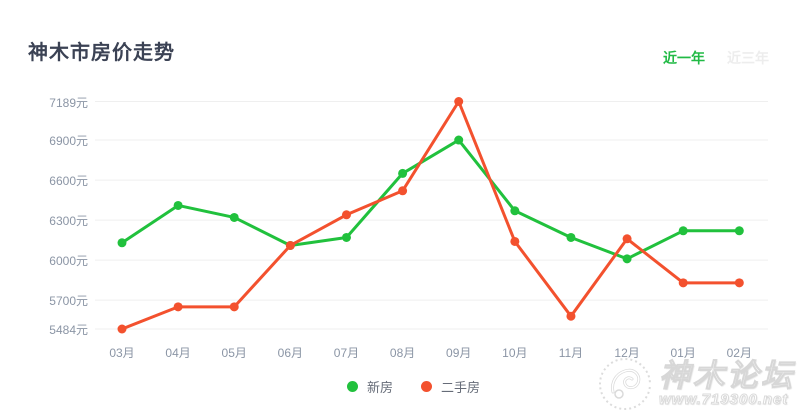 The height and width of the screenshot is (412, 799). What do you see at coordinates (290, 245) in the screenshot?
I see `data-point-二手房-06月` at bounding box center [290, 245].